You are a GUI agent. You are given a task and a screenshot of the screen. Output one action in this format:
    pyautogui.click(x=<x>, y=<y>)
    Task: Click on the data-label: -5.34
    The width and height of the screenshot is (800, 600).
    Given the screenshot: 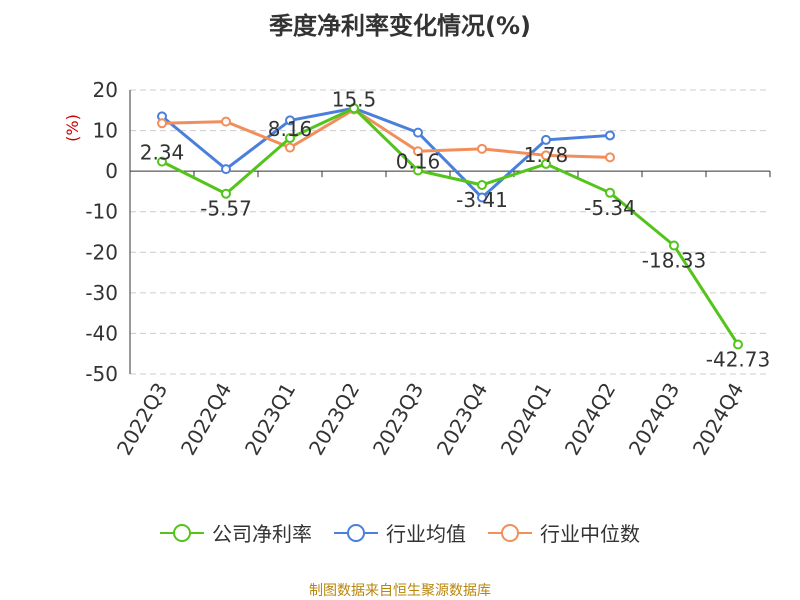 What is the action you would take?
    pyautogui.click(x=610, y=208)
    